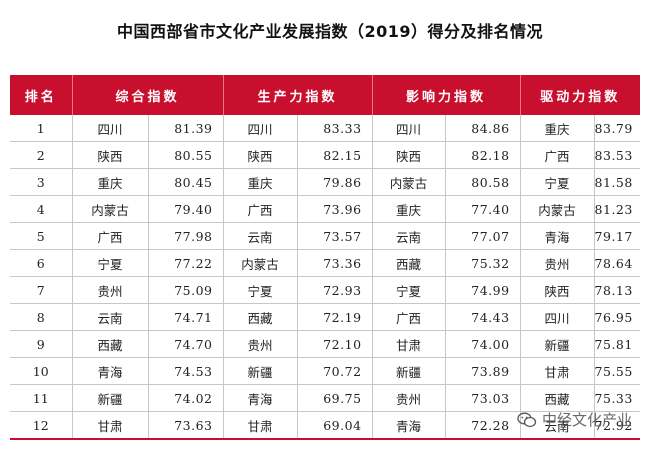  I want to click on header-composite-index: 综合指数, so click(147, 95).